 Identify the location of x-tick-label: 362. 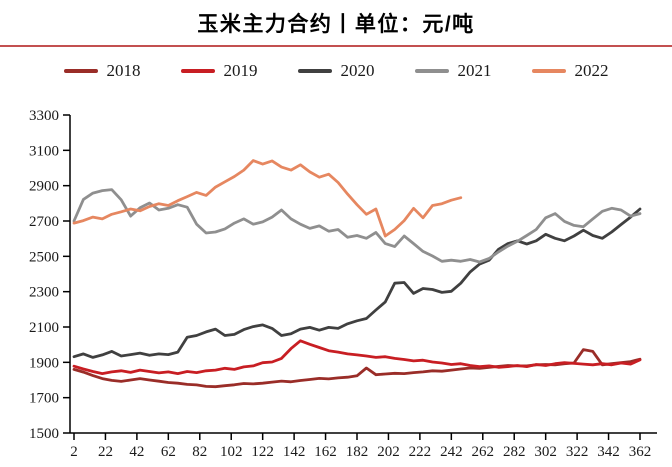
(640, 452).